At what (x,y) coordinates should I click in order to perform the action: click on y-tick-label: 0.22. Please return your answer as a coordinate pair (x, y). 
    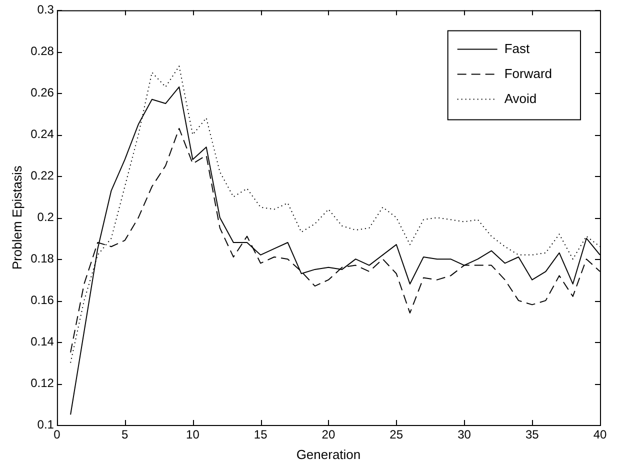
    Looking at the image, I should click on (42, 175).